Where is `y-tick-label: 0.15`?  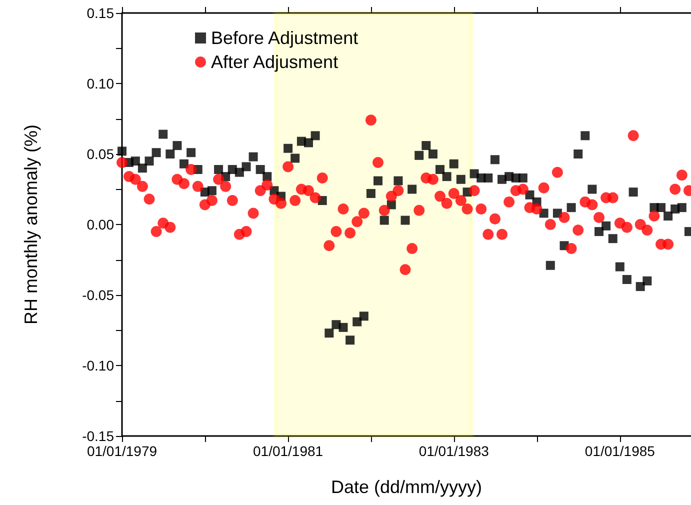
y-tick-label: 0.15 is located at coordinates (100, 13).